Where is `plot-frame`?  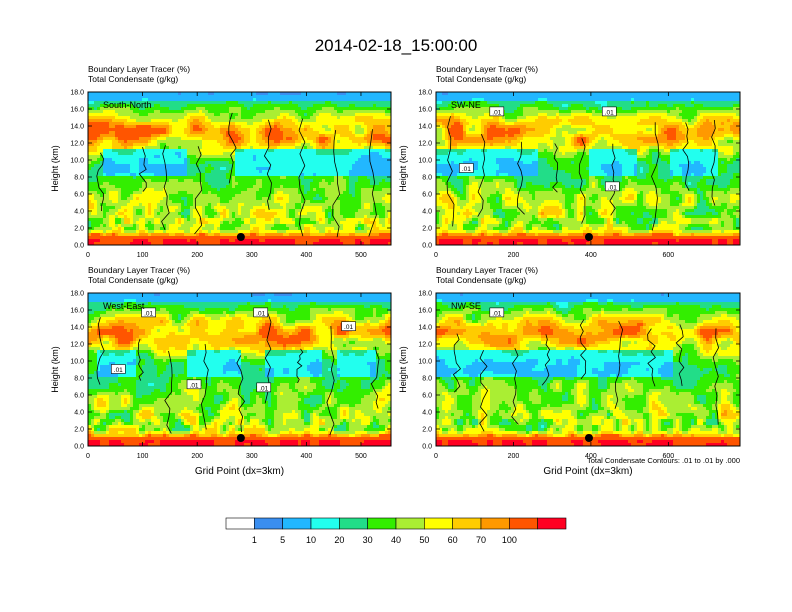 plot-frame is located at coordinates (588, 168).